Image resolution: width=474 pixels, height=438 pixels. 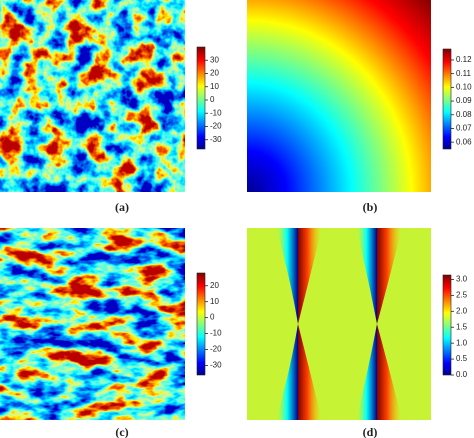 What do you see at coordinates (464, 59) in the screenshot?
I see `colorbar-tick-label: 0.12` at bounding box center [464, 59].